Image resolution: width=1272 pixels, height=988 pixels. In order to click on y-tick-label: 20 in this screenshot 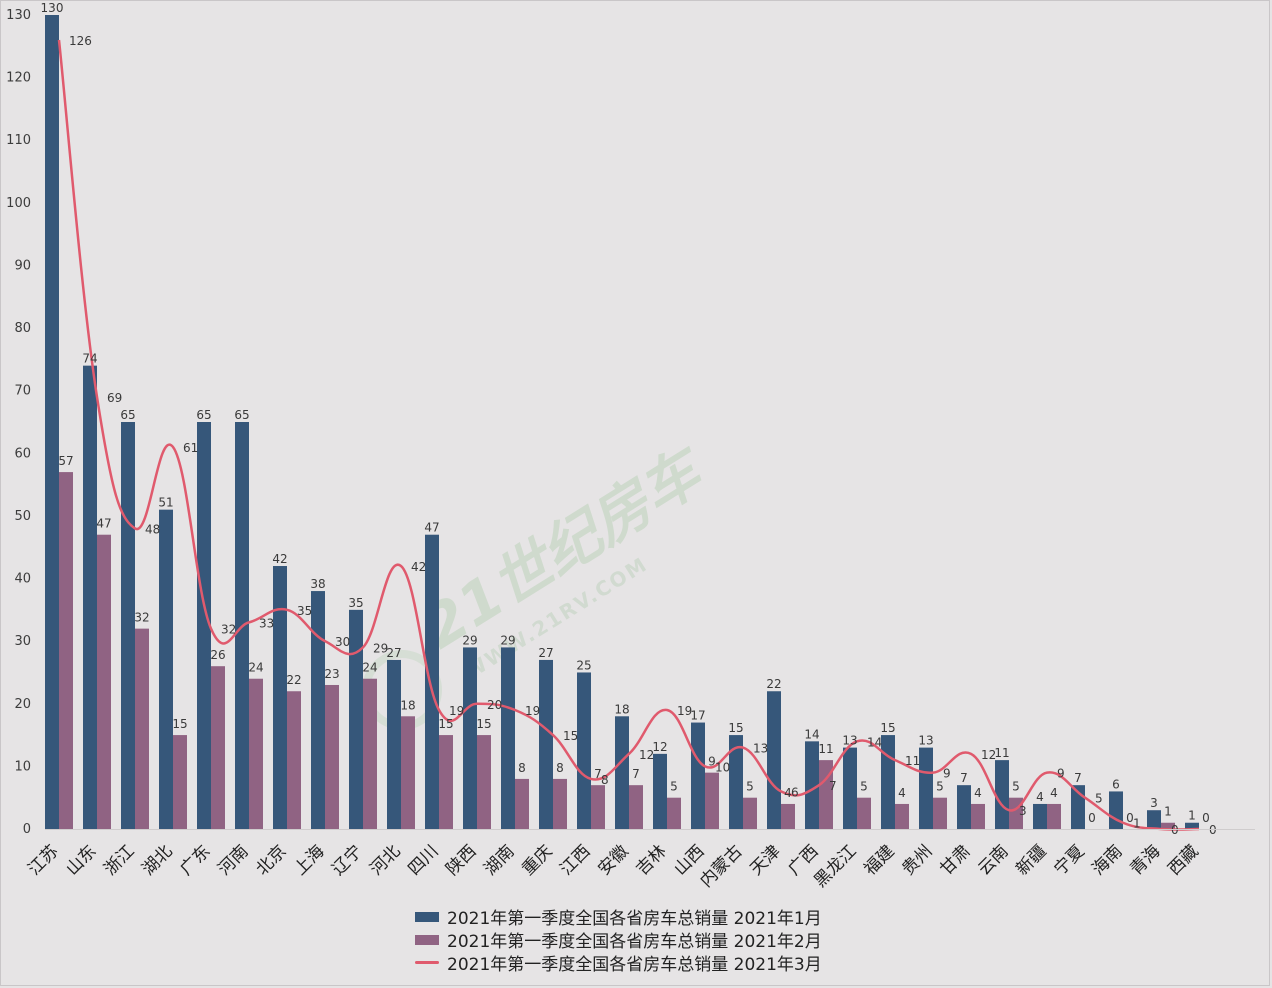, I will do `click(22, 704)`.